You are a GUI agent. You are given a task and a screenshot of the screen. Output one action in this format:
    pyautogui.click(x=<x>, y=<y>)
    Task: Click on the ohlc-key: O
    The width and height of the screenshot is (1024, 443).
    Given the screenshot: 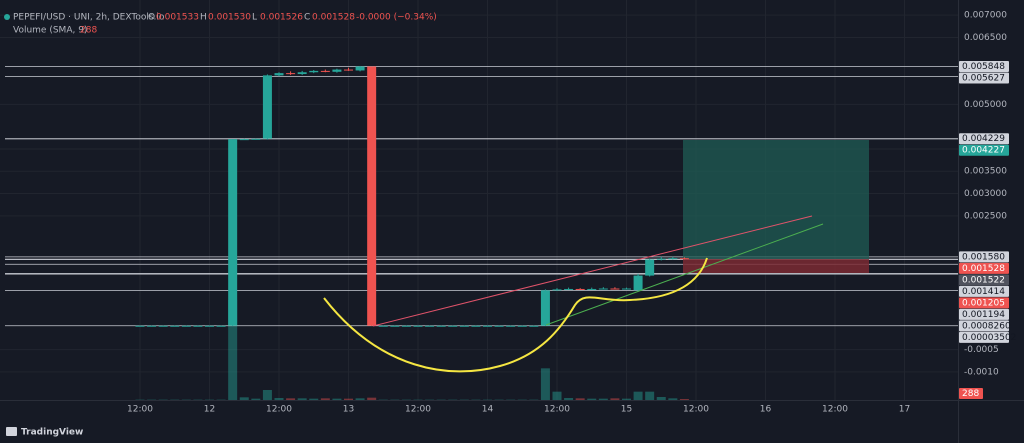 What is the action you would take?
    pyautogui.click(x=151, y=18)
    